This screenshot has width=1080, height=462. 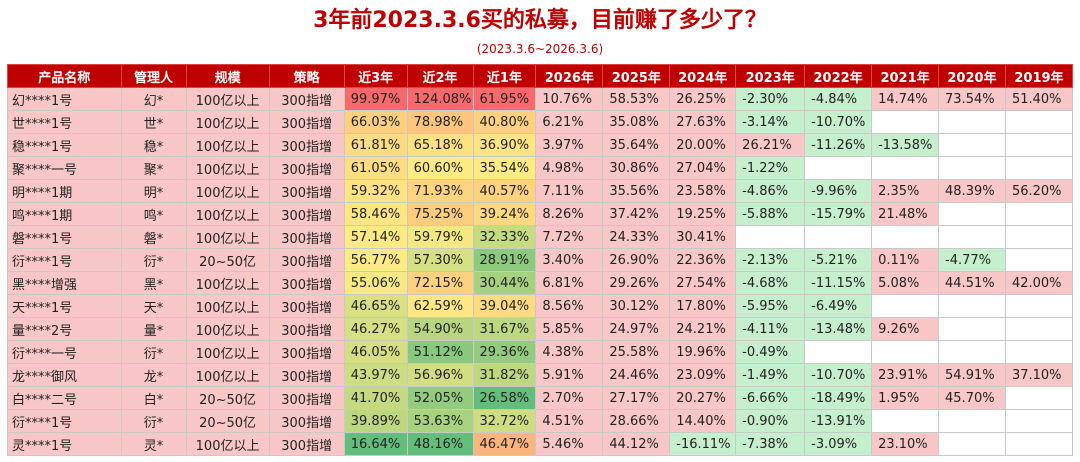 I want to click on cell-name: 黑****增强, so click(x=64, y=283).